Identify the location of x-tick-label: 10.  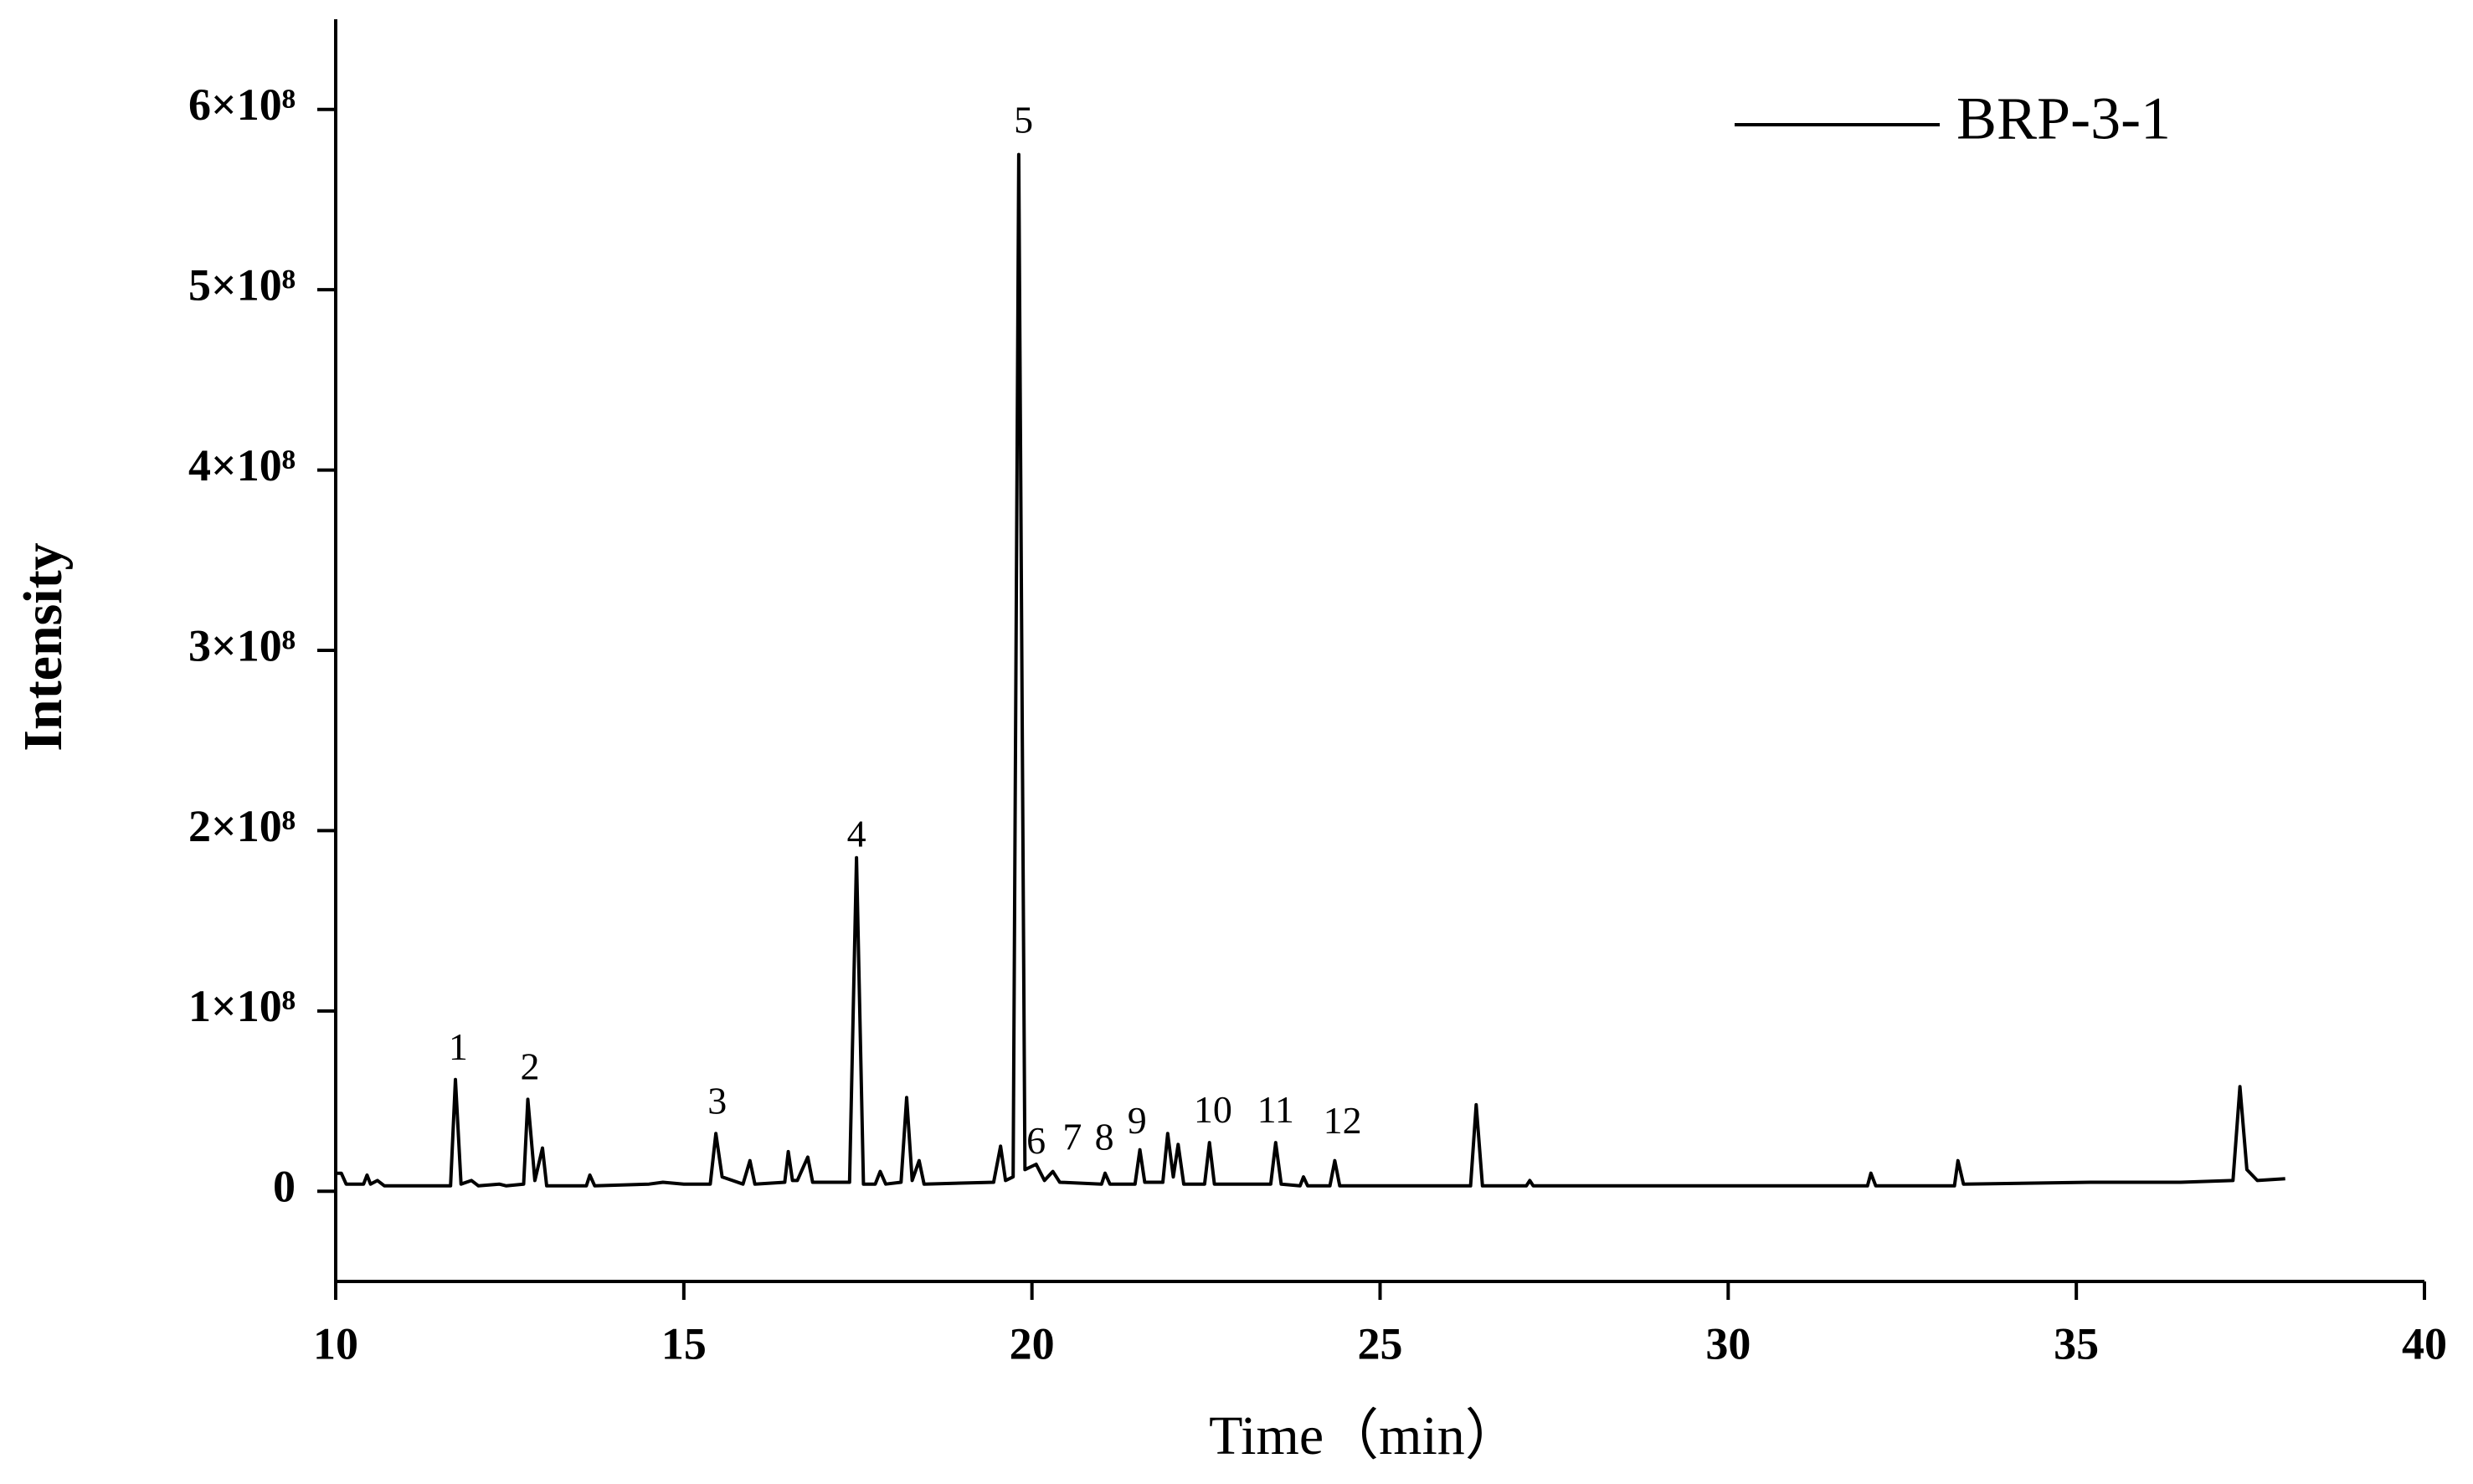
(336, 1343).